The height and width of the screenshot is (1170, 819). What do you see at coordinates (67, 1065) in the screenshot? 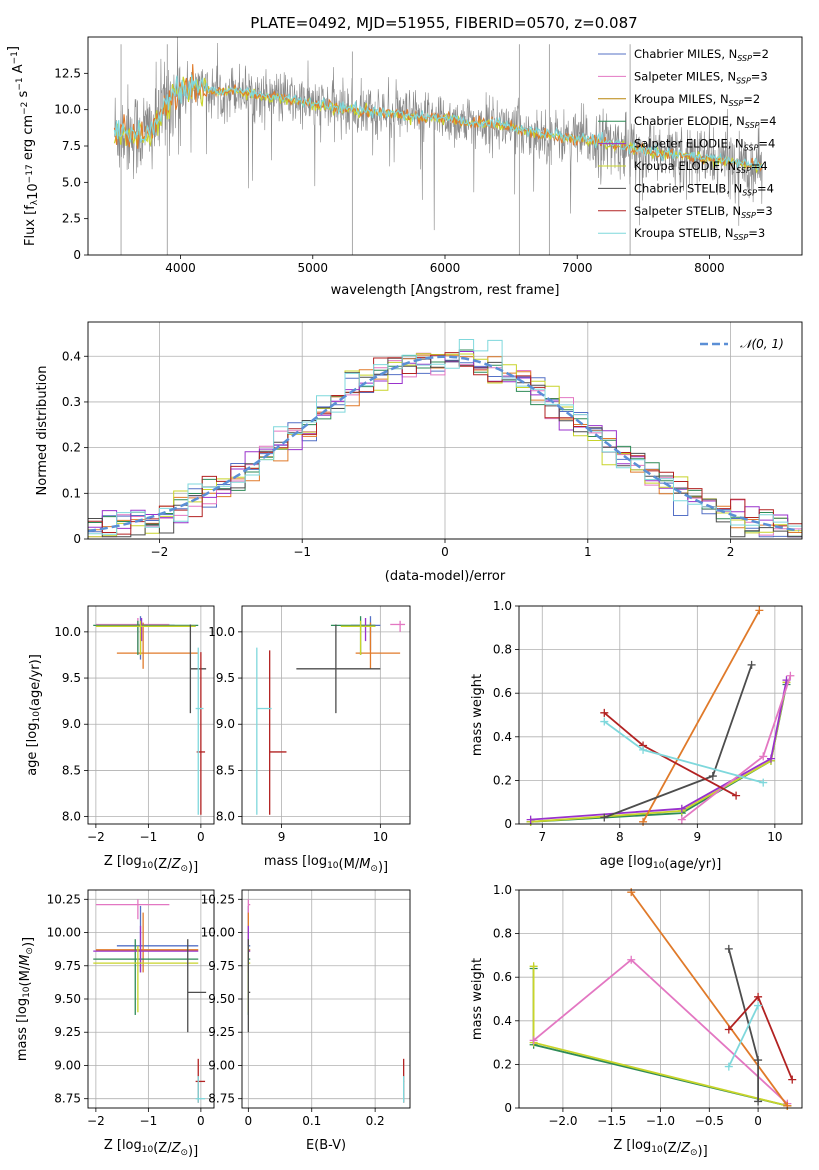
I see `y-tick-label: 9.00` at bounding box center [67, 1065].